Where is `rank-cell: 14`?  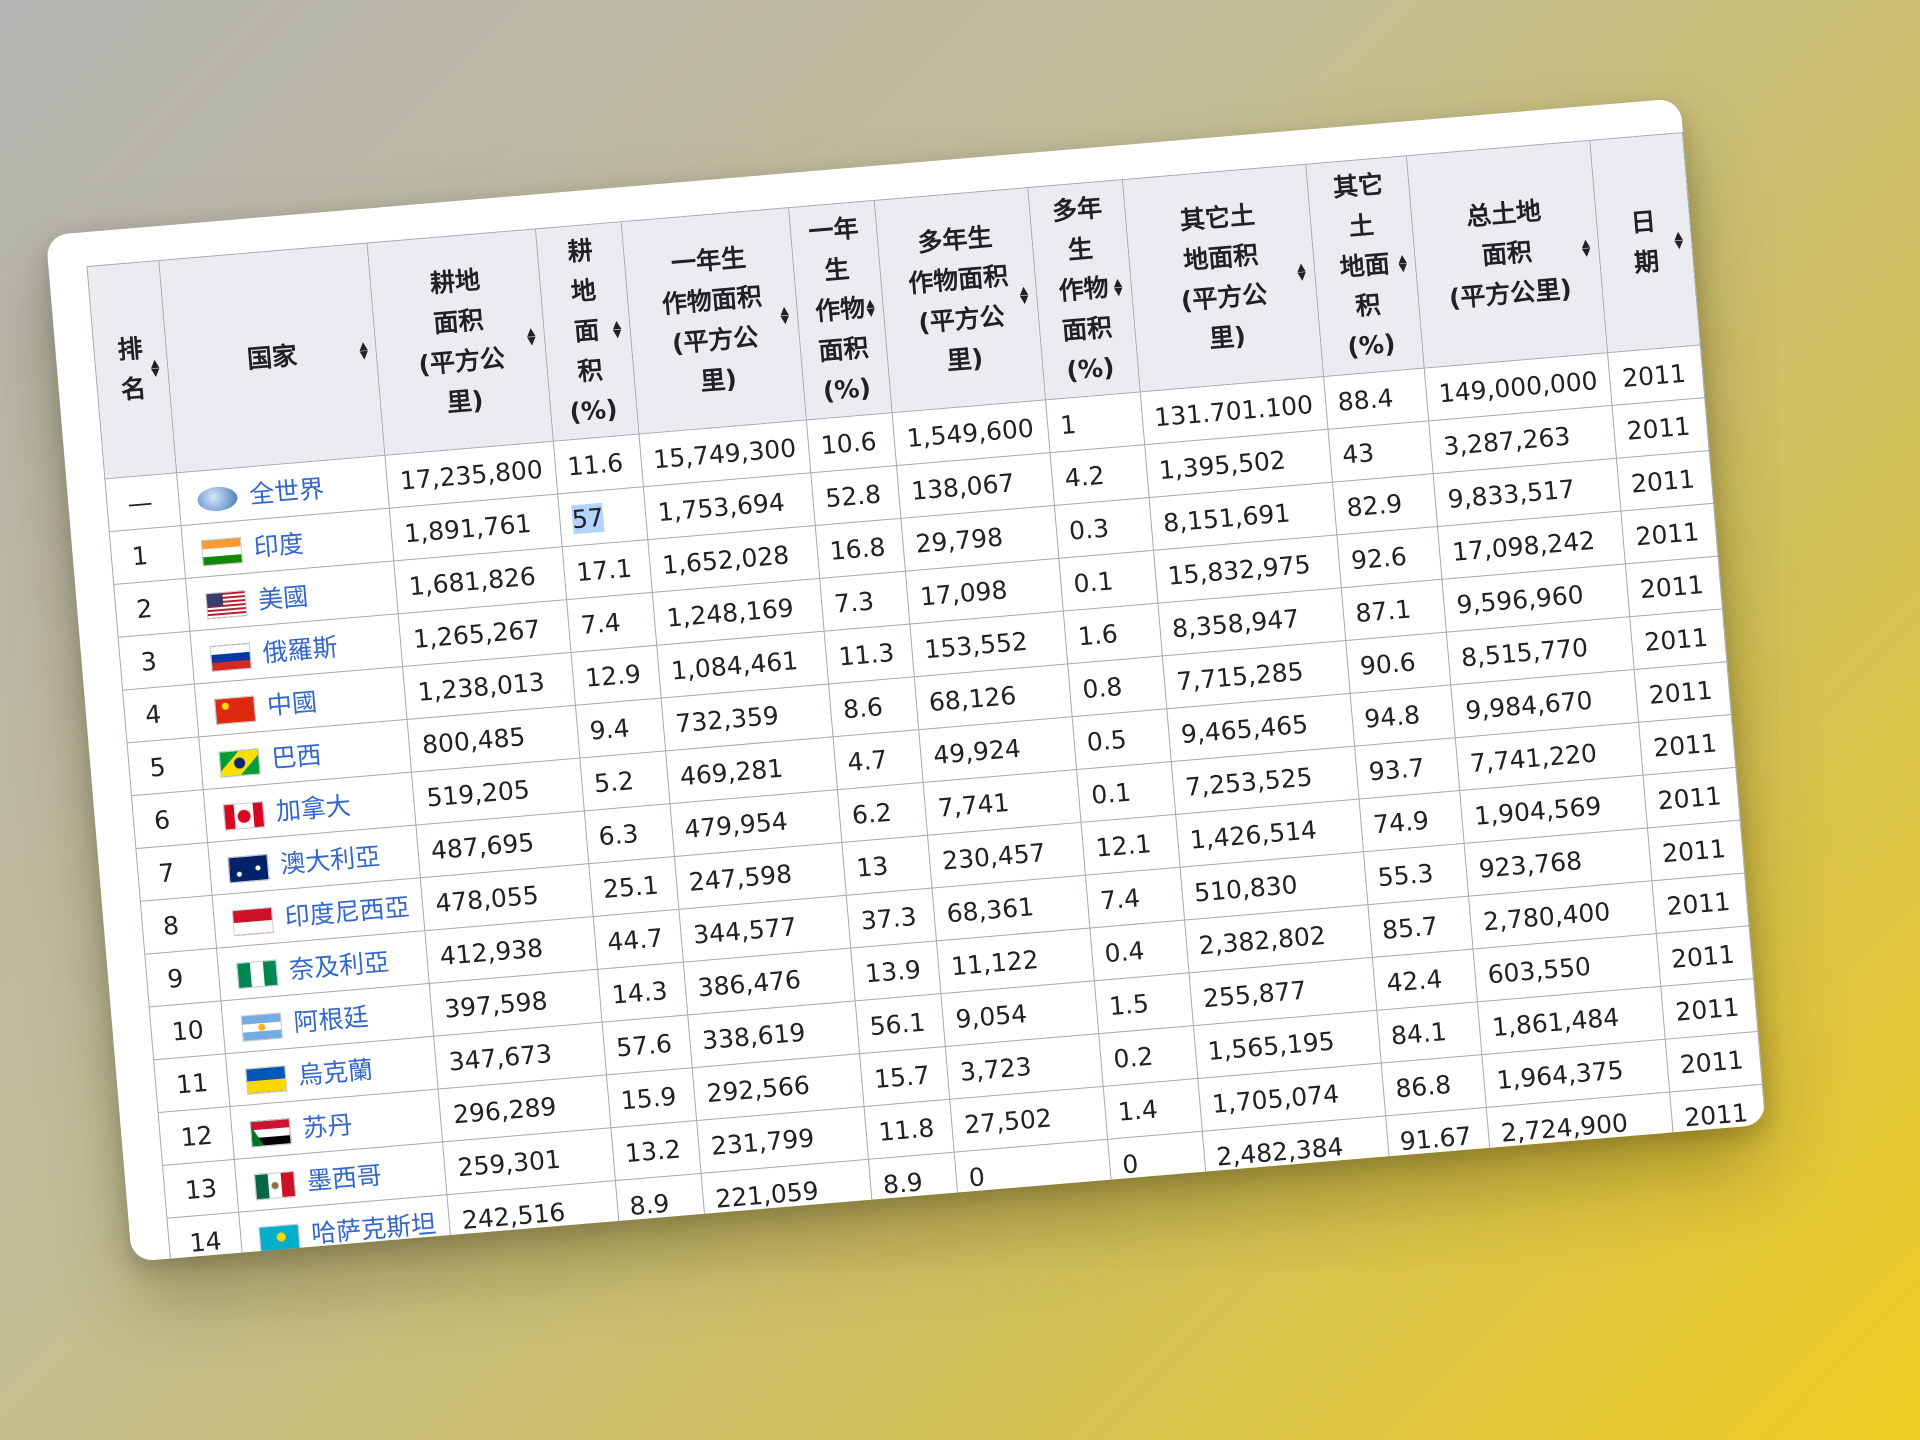 rank-cell: 14 is located at coordinates (205, 1237).